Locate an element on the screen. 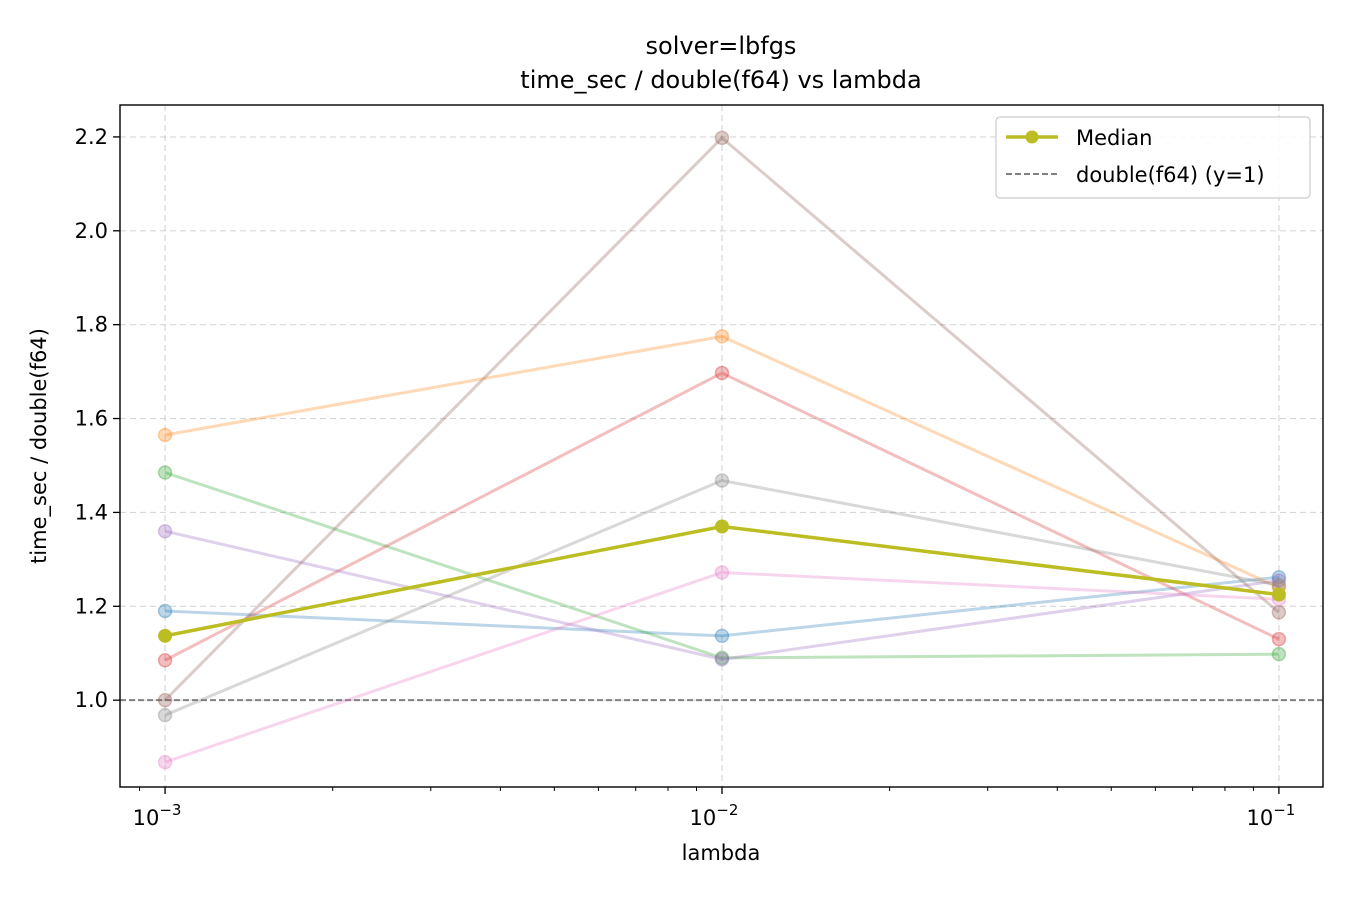  y-tick-label: 1.8 is located at coordinates (91, 325).